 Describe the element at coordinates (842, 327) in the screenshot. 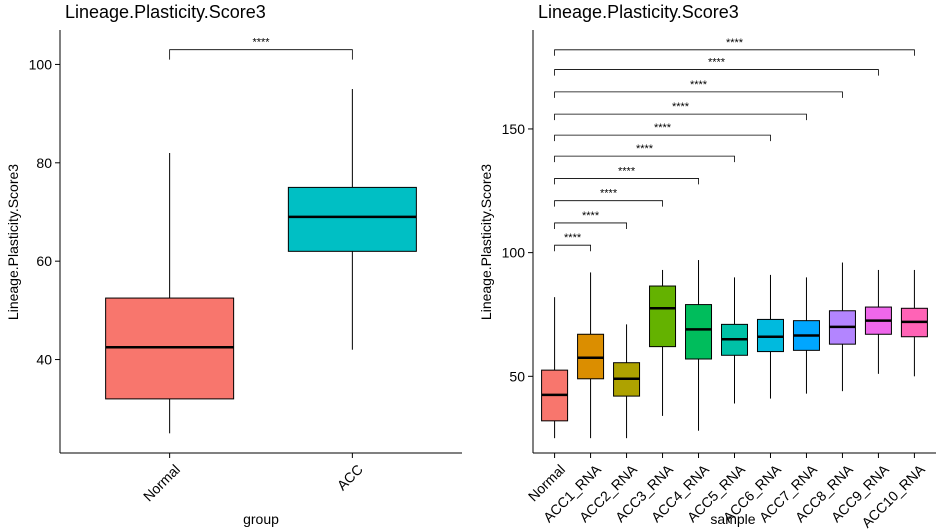

I see `box-ACC8_RNA` at that location.